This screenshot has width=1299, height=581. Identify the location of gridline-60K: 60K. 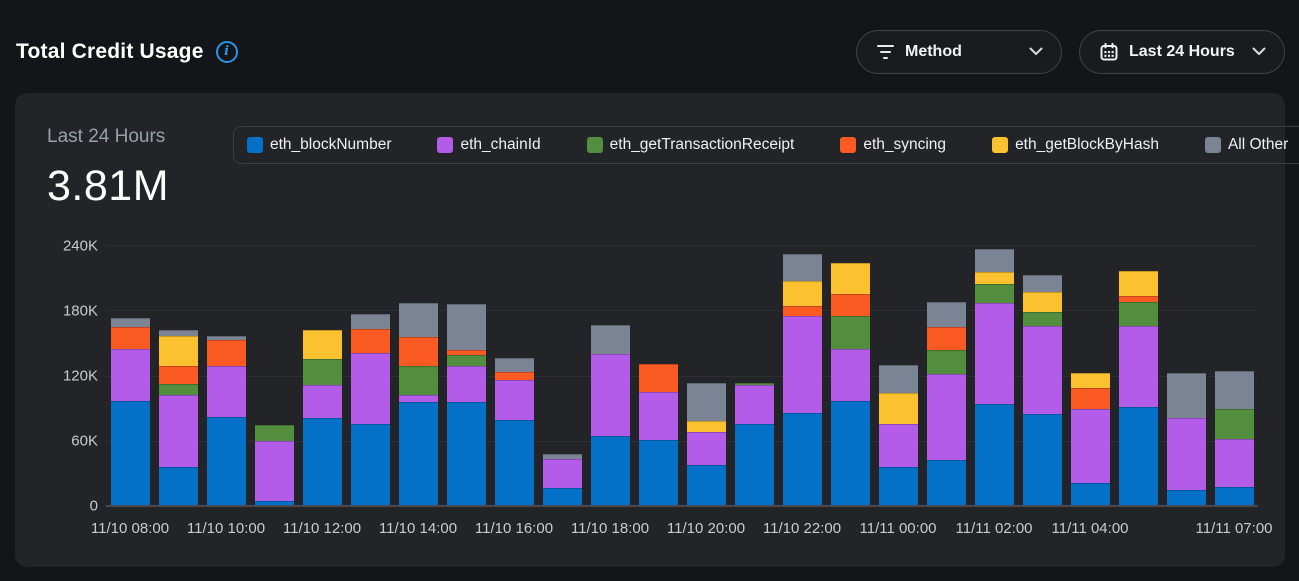
(664, 441).